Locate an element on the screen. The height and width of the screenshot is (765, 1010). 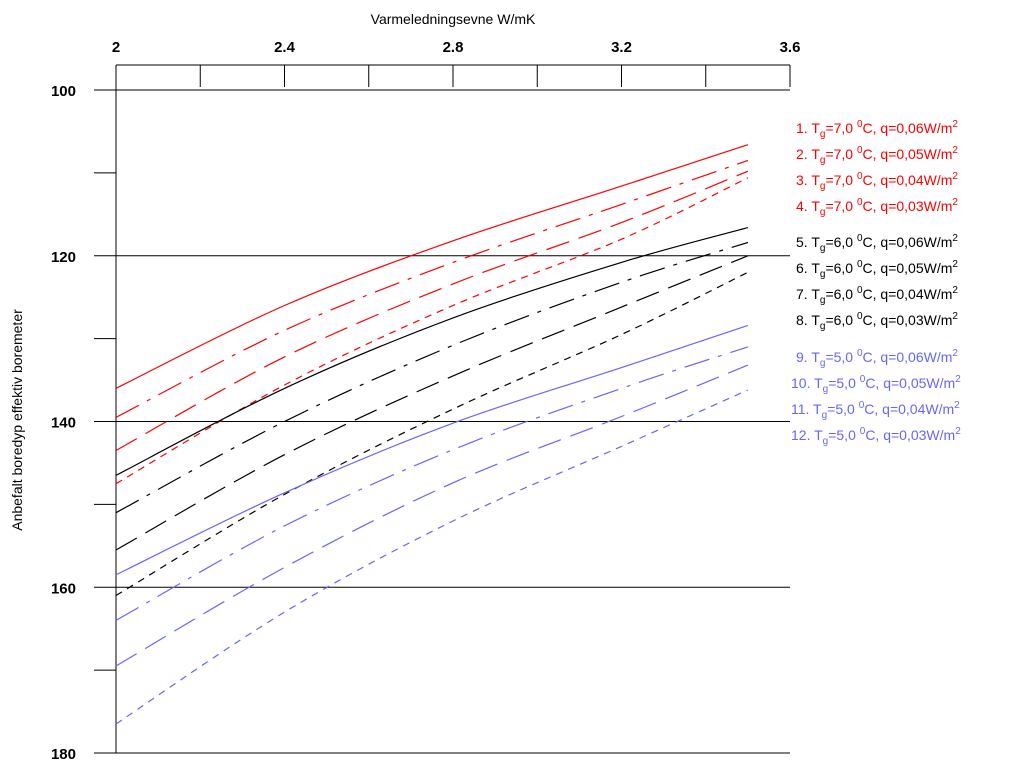
y-tick-label: 160 is located at coordinates (63, 588).